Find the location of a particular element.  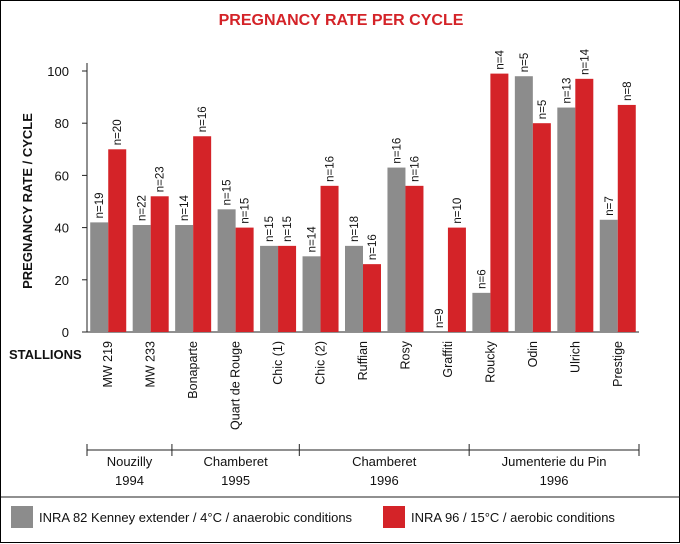

category-label: Rosy is located at coordinates (405, 354).